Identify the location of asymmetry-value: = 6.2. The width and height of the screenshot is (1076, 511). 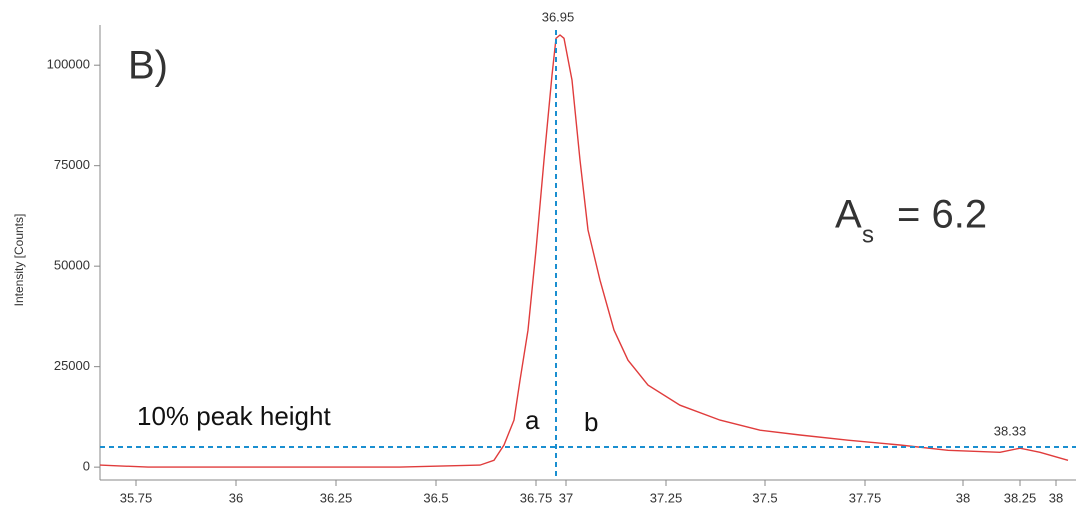
(942, 215).